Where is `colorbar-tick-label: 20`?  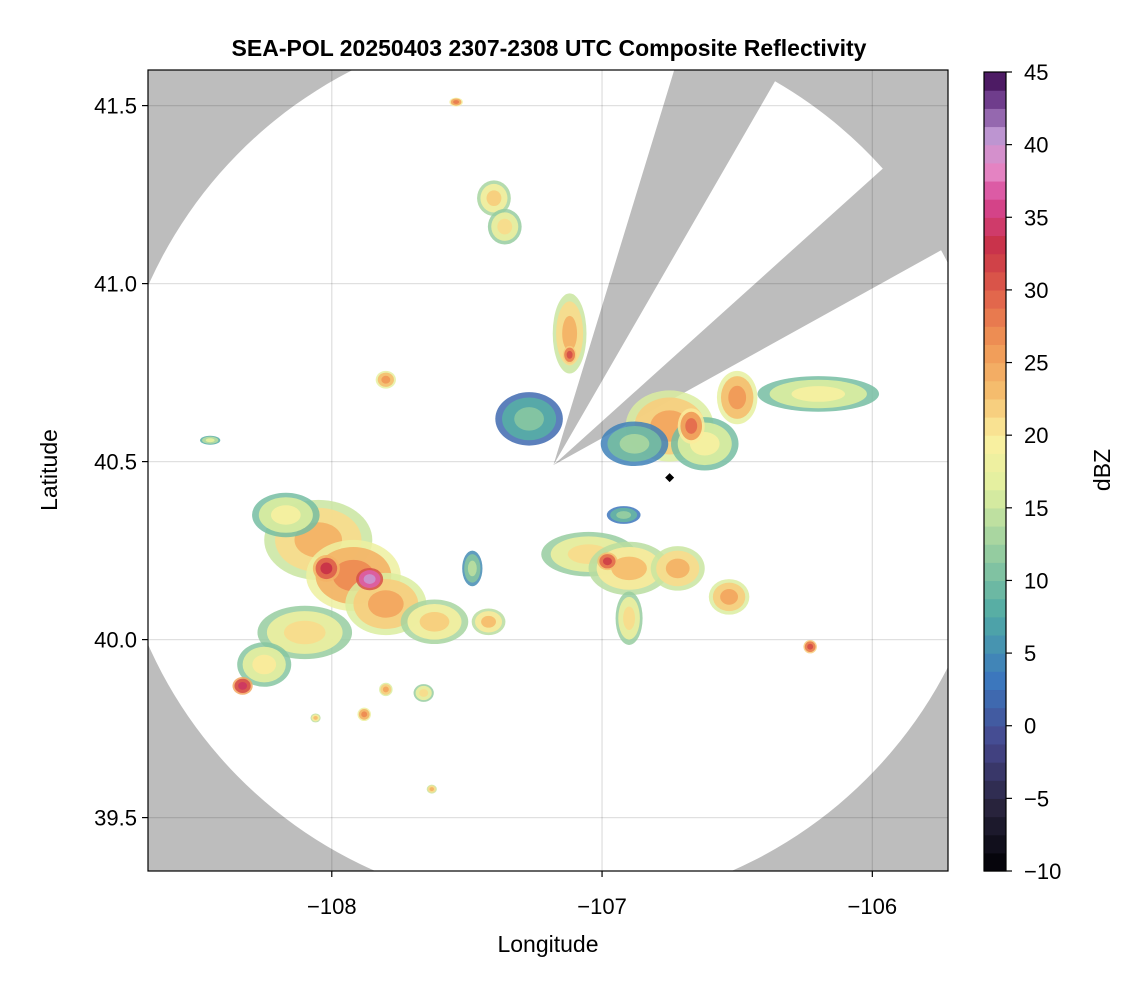
colorbar-tick-label: 20 is located at coordinates (1036, 435).